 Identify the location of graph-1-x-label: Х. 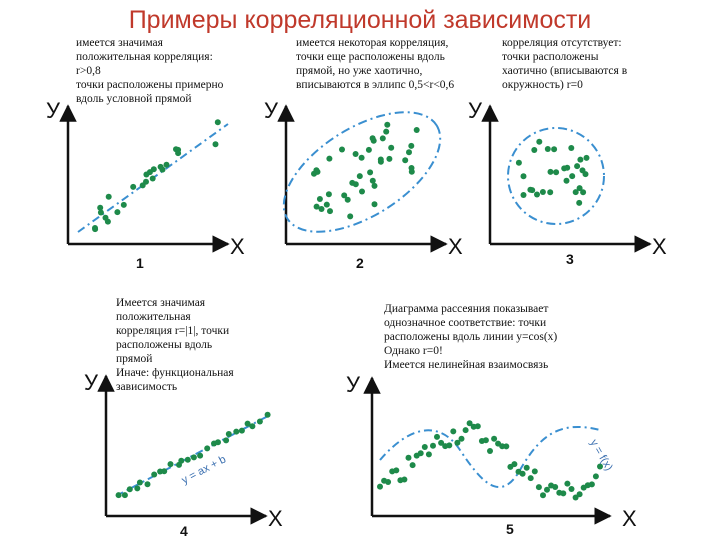
(237, 246).